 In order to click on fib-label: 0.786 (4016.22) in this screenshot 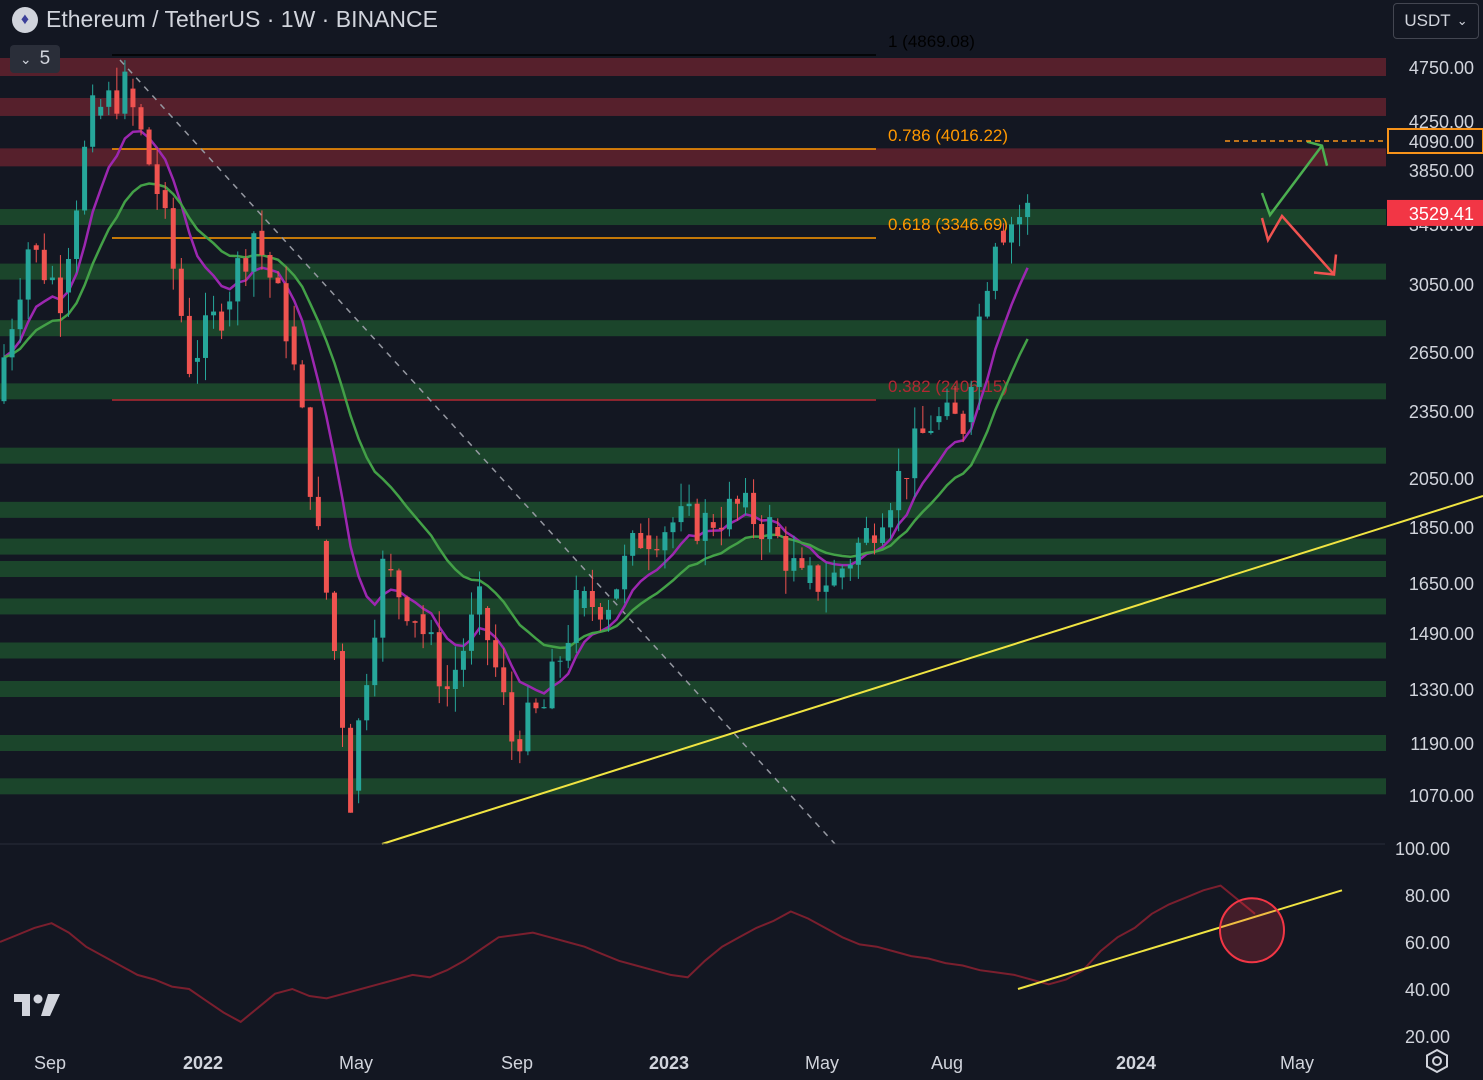, I will do `click(948, 135)`.